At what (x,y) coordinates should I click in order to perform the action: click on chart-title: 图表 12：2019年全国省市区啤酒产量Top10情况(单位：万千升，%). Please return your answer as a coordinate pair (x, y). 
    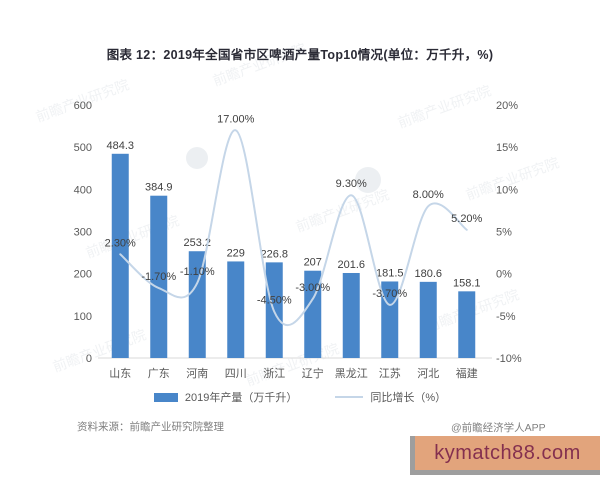
    Looking at the image, I should click on (300, 55).